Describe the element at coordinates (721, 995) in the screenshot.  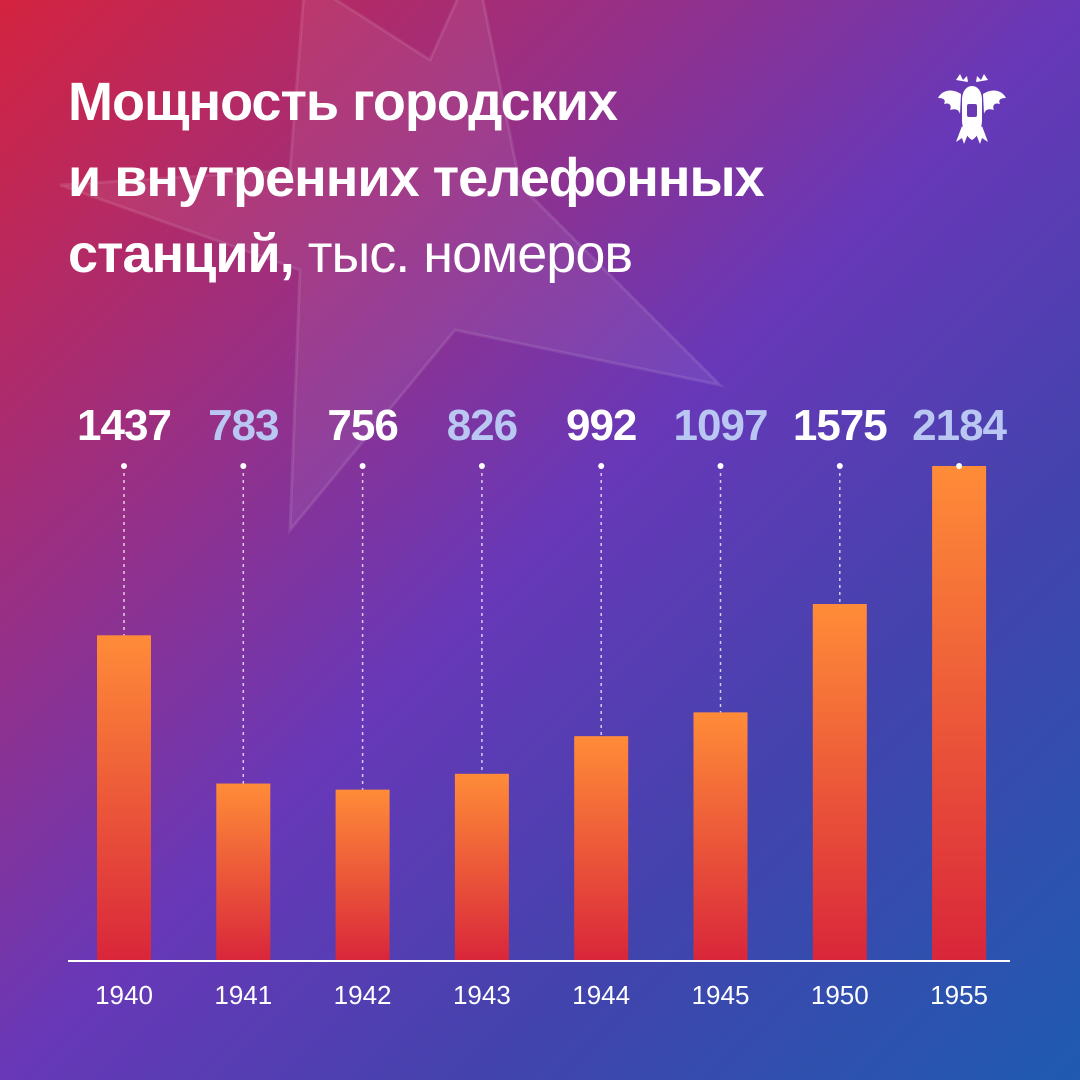
I see `x-tick-1945: 1945` at that location.